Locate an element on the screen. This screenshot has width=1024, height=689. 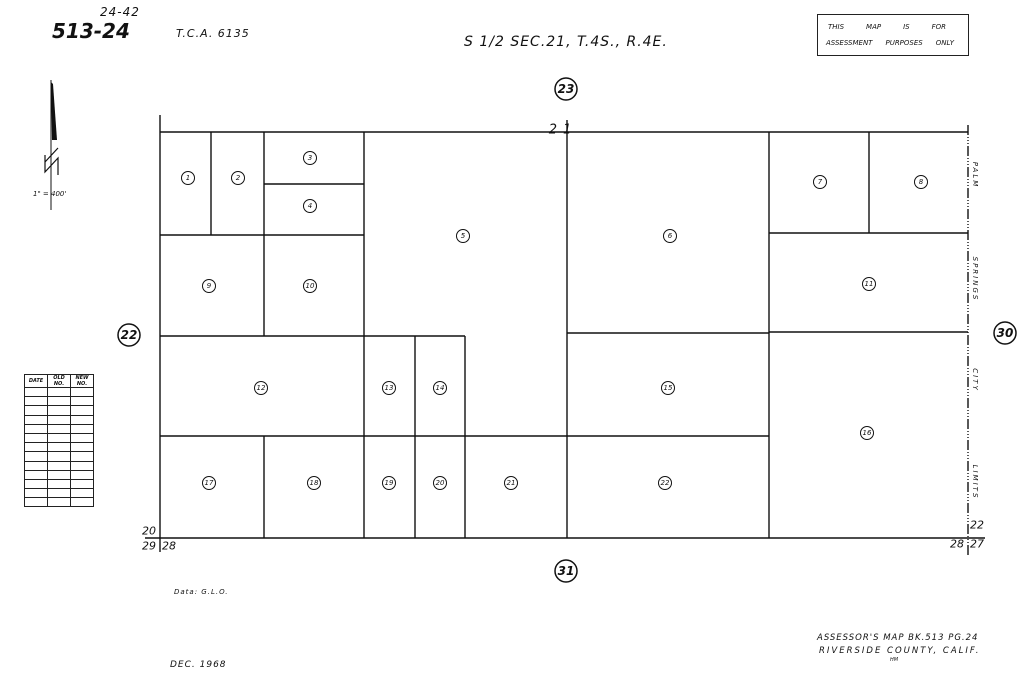
parcel-number: 18 is located at coordinates (314, 483).